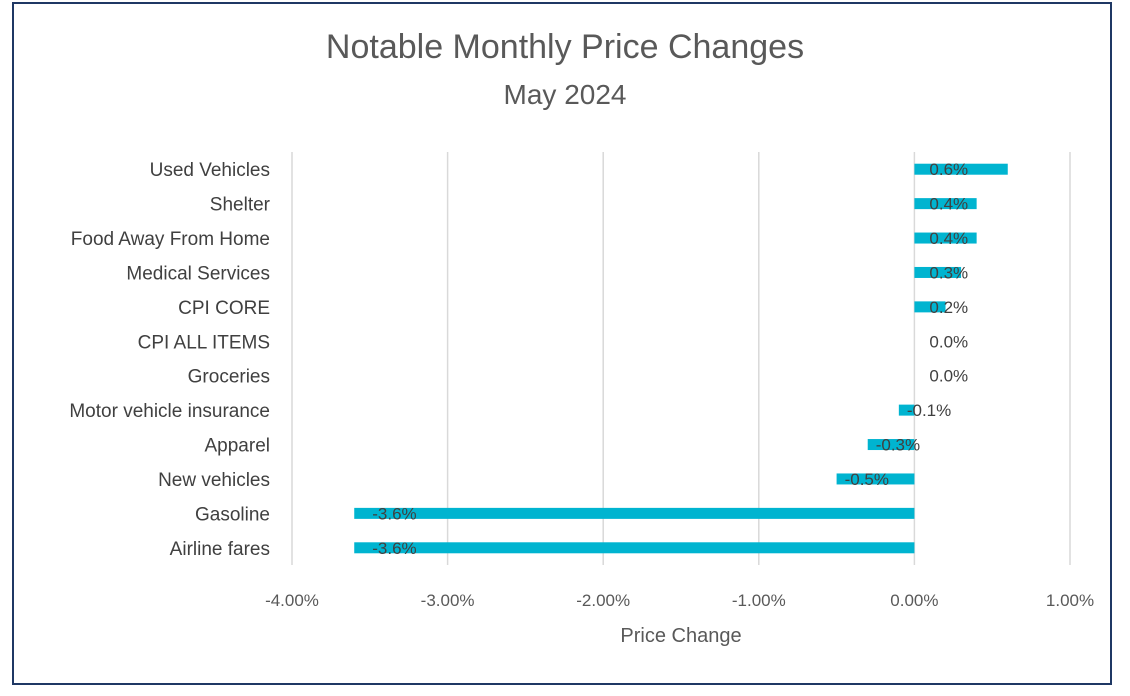  What do you see at coordinates (680, 636) in the screenshot?
I see `x-axis-title: Price Change` at bounding box center [680, 636].